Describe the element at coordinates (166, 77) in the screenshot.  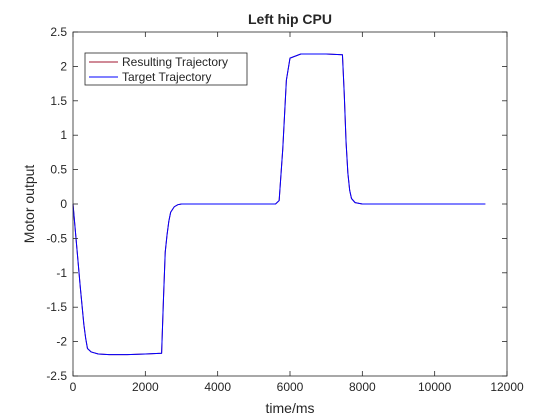
I see `legend-label-target-trajectory: Target Trajectory` at that location.